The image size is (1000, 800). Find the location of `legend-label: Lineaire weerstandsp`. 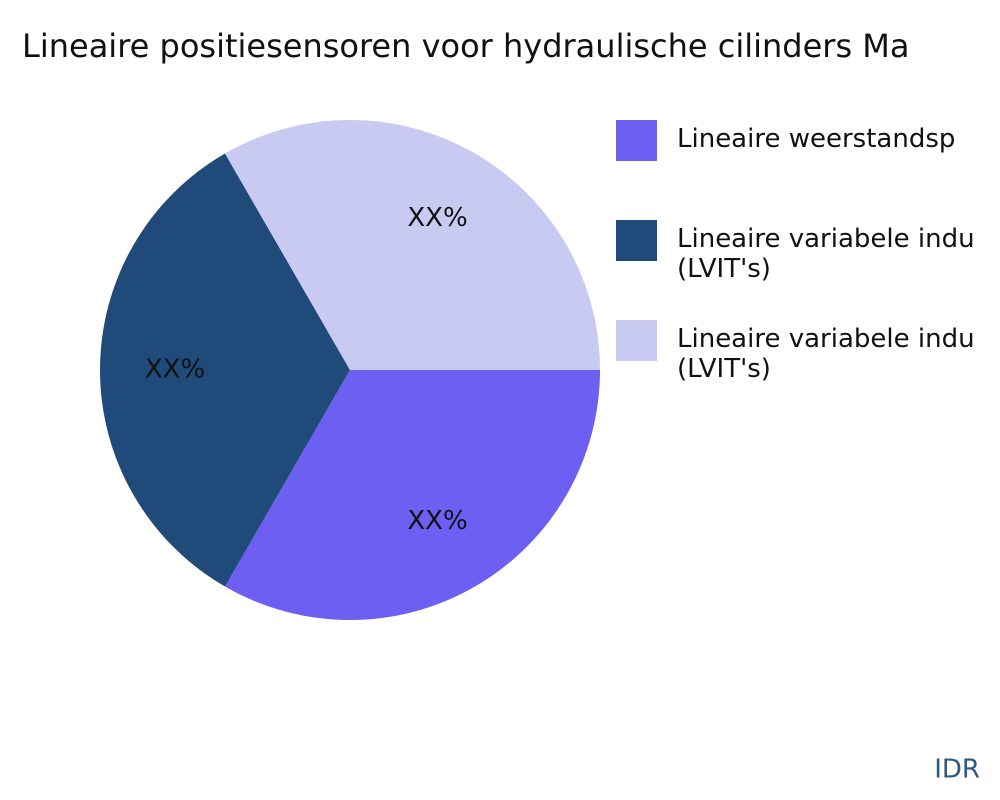

legend-label: Lineaire weerstandsp is located at coordinates (816, 139).